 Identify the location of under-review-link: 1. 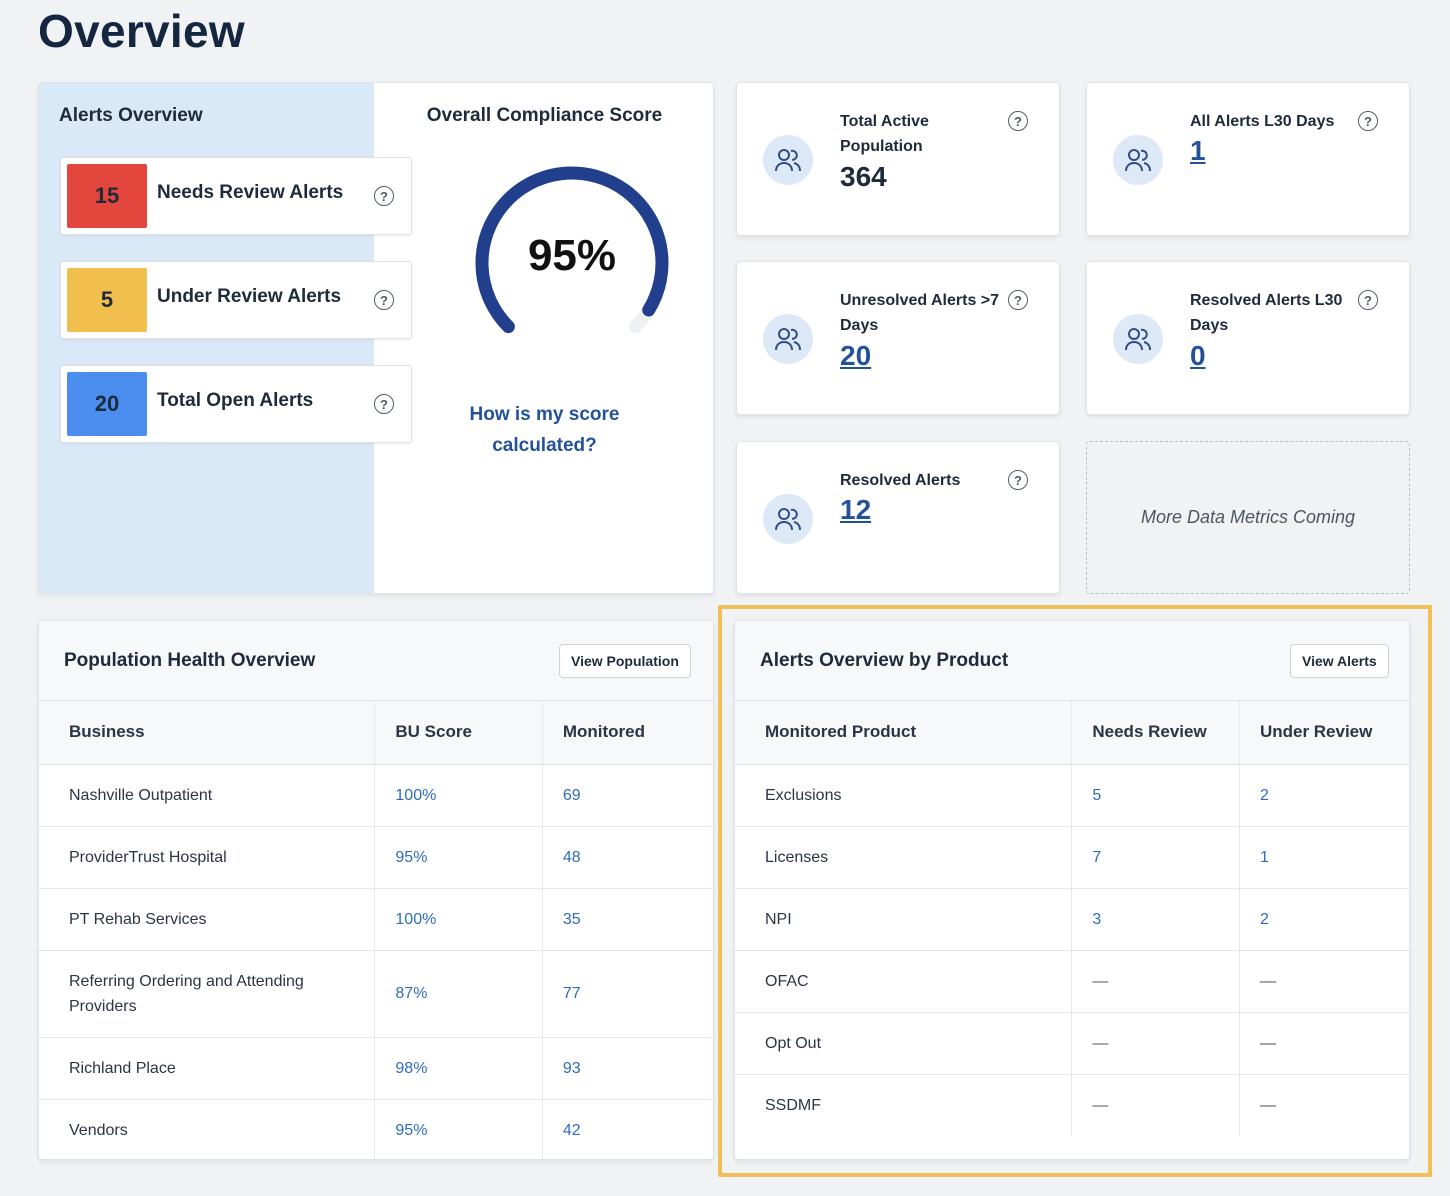
(1323, 857).